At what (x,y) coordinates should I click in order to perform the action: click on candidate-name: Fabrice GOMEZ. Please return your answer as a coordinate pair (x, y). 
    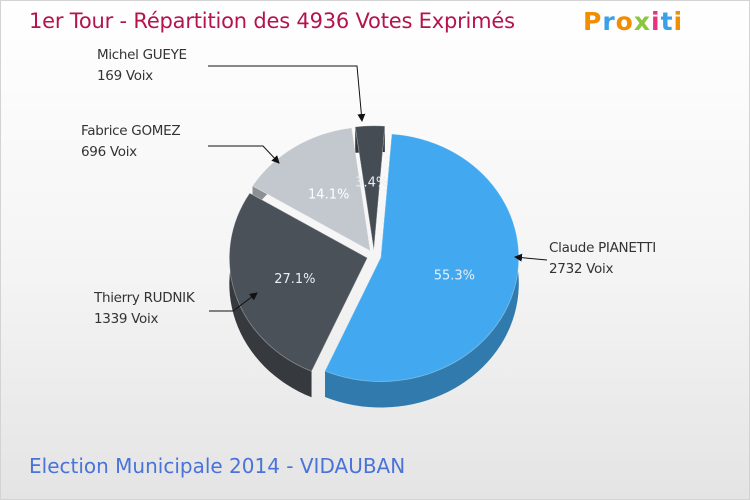
    Looking at the image, I should click on (131, 131).